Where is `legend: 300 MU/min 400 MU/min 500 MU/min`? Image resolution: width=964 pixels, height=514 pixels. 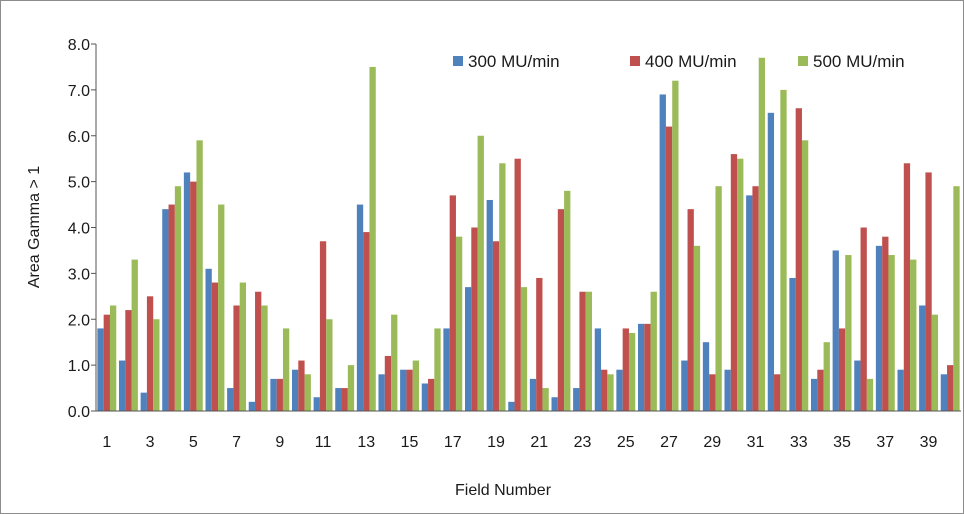 legend: 300 MU/min 400 MU/min 500 MU/min is located at coordinates (679, 61).